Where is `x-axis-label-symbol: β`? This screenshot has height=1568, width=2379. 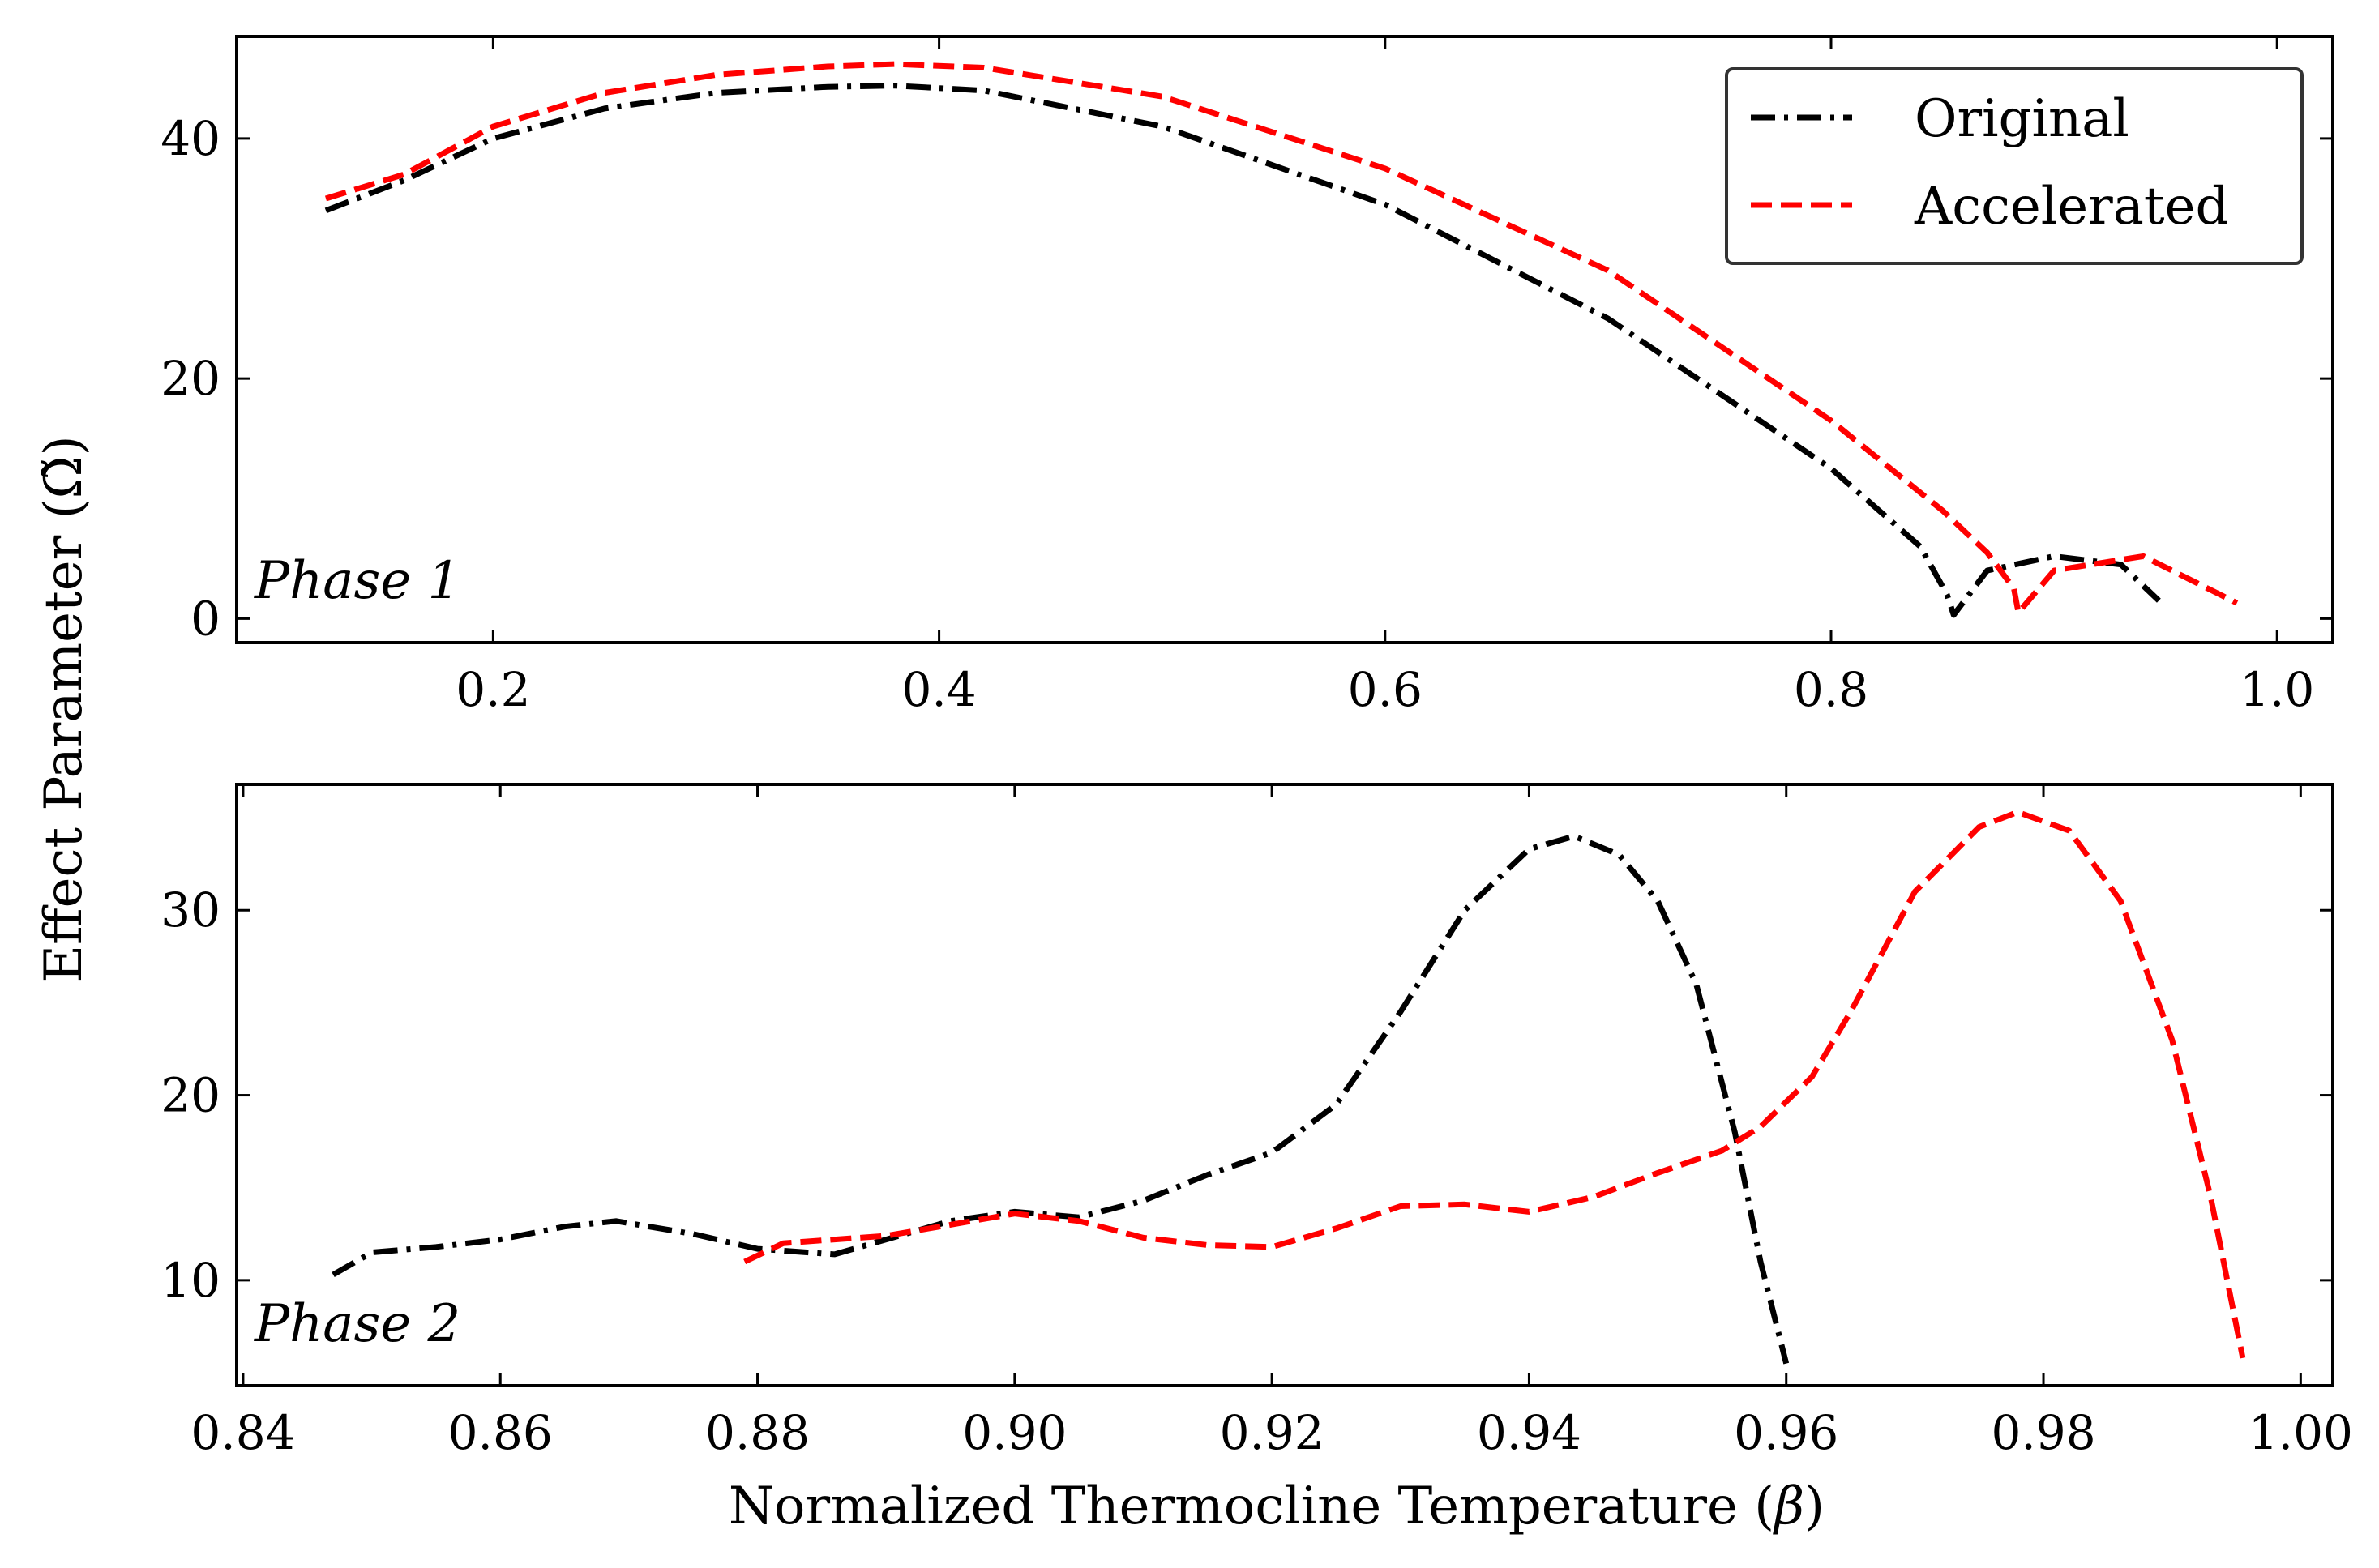
x-axis-label-symbol: β is located at coordinates (1788, 1506).